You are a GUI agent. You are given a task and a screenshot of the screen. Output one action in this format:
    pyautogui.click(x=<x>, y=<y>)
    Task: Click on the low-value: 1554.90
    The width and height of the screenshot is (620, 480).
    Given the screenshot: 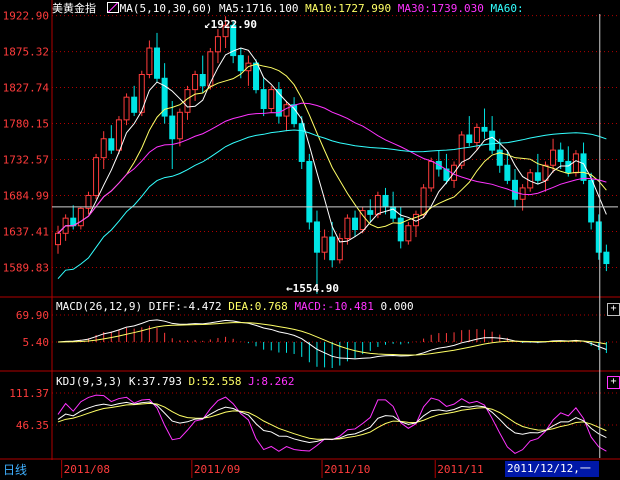 What is the action you would take?
    pyautogui.click(x=315, y=288)
    